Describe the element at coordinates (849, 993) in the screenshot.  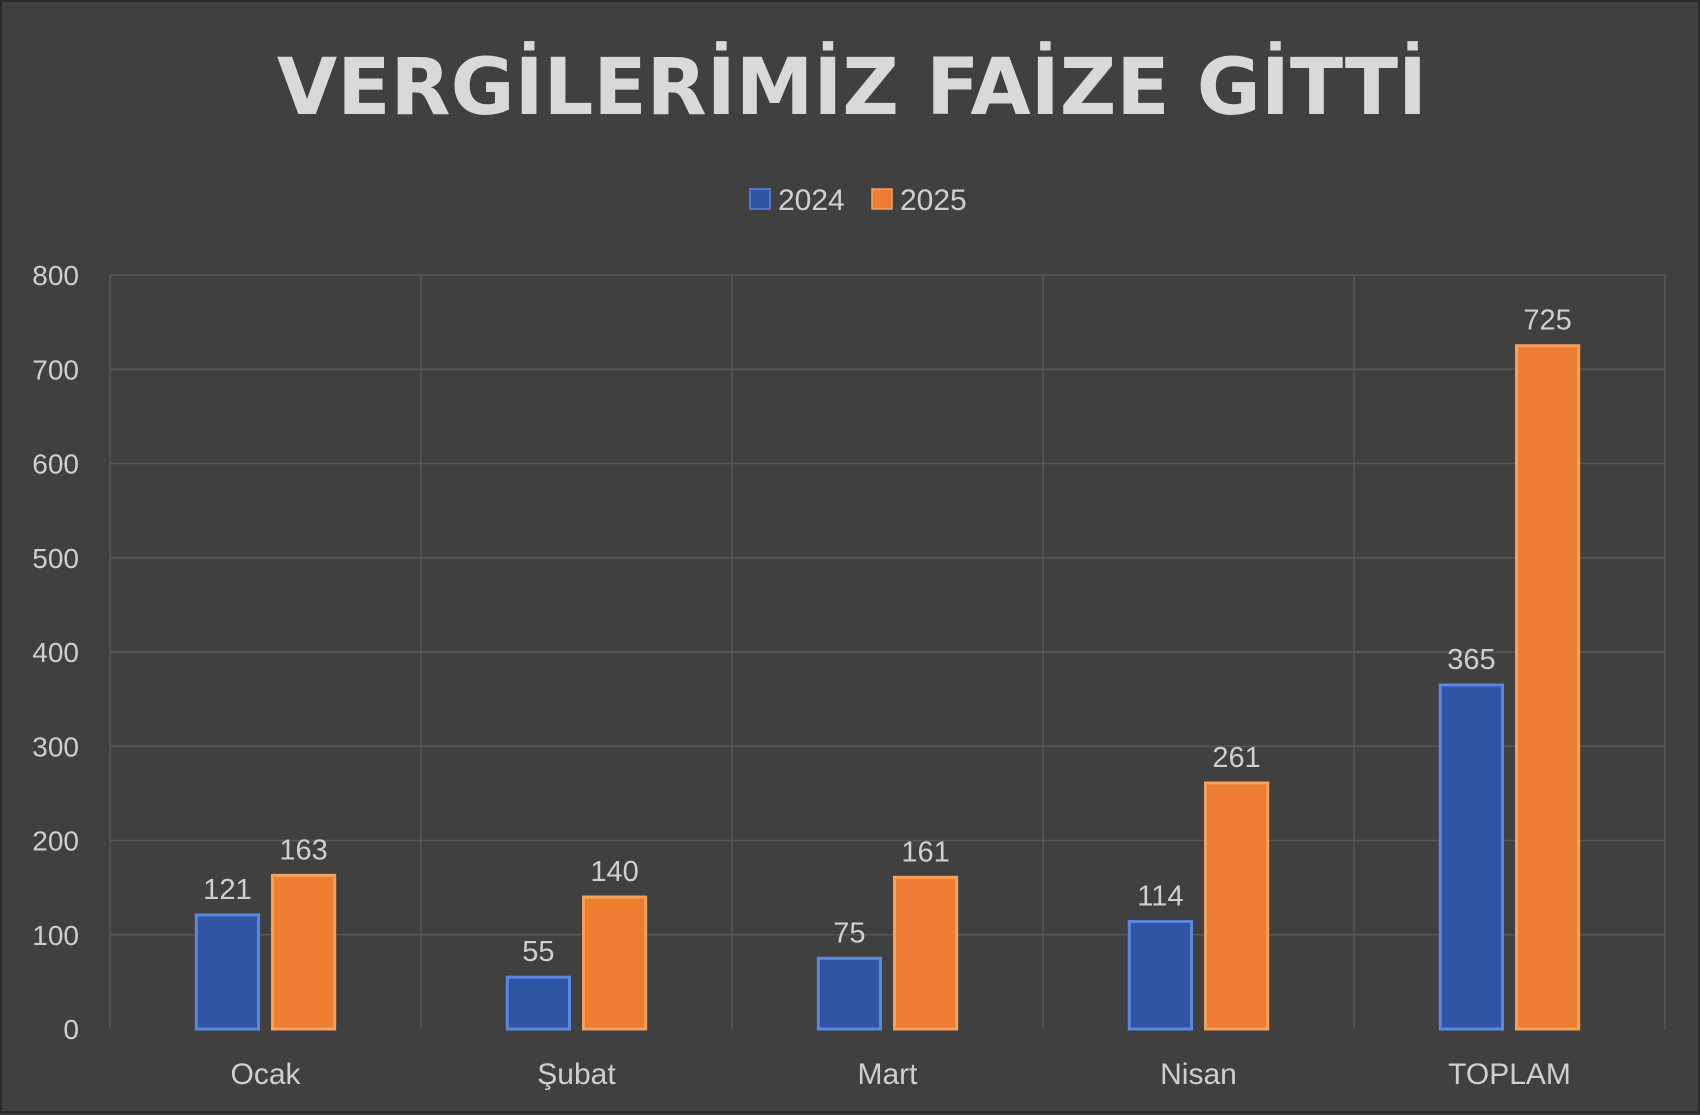
I see `bar-2024-Mart` at that location.